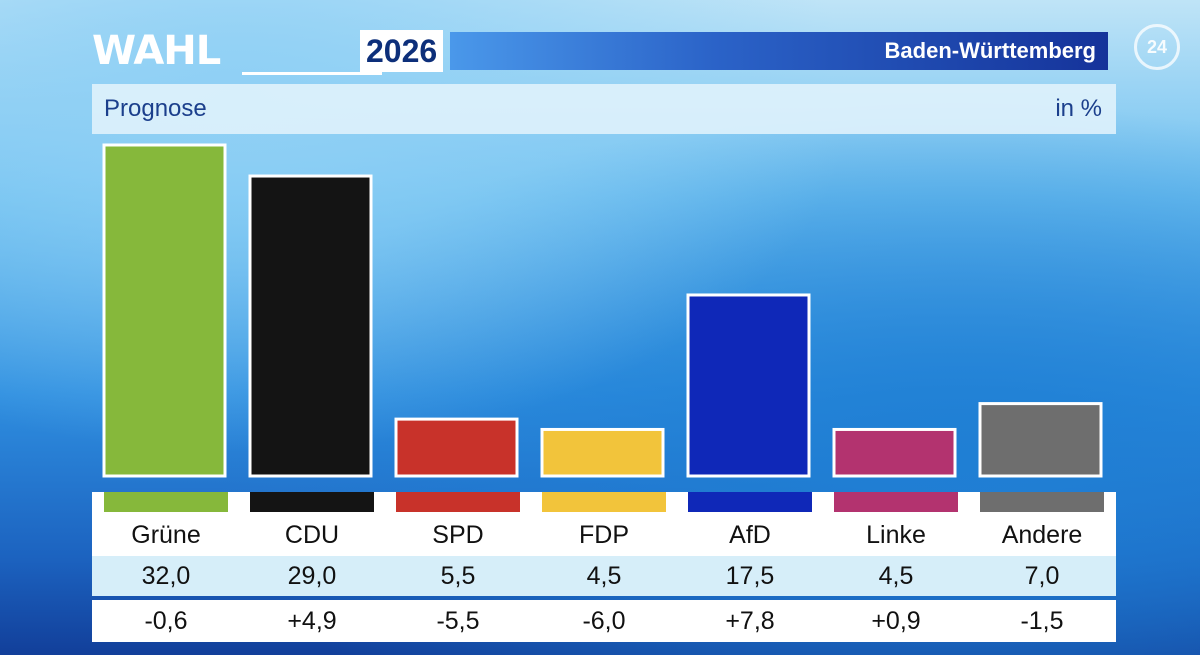 The height and width of the screenshot is (655, 1200). I want to click on bar-cdu, so click(310, 326).